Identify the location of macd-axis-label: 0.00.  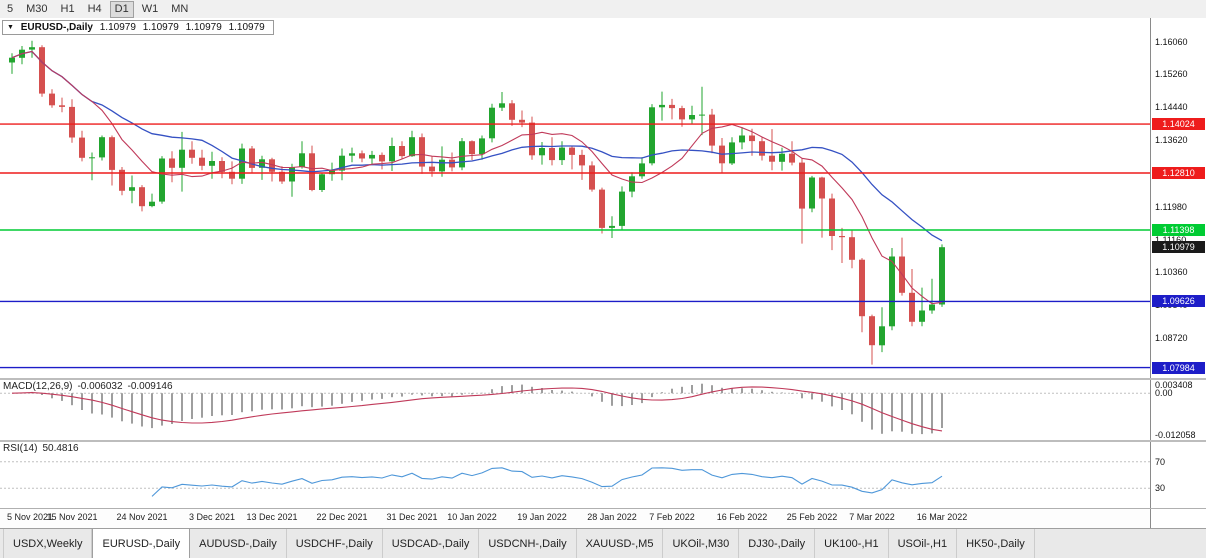
(1164, 393).